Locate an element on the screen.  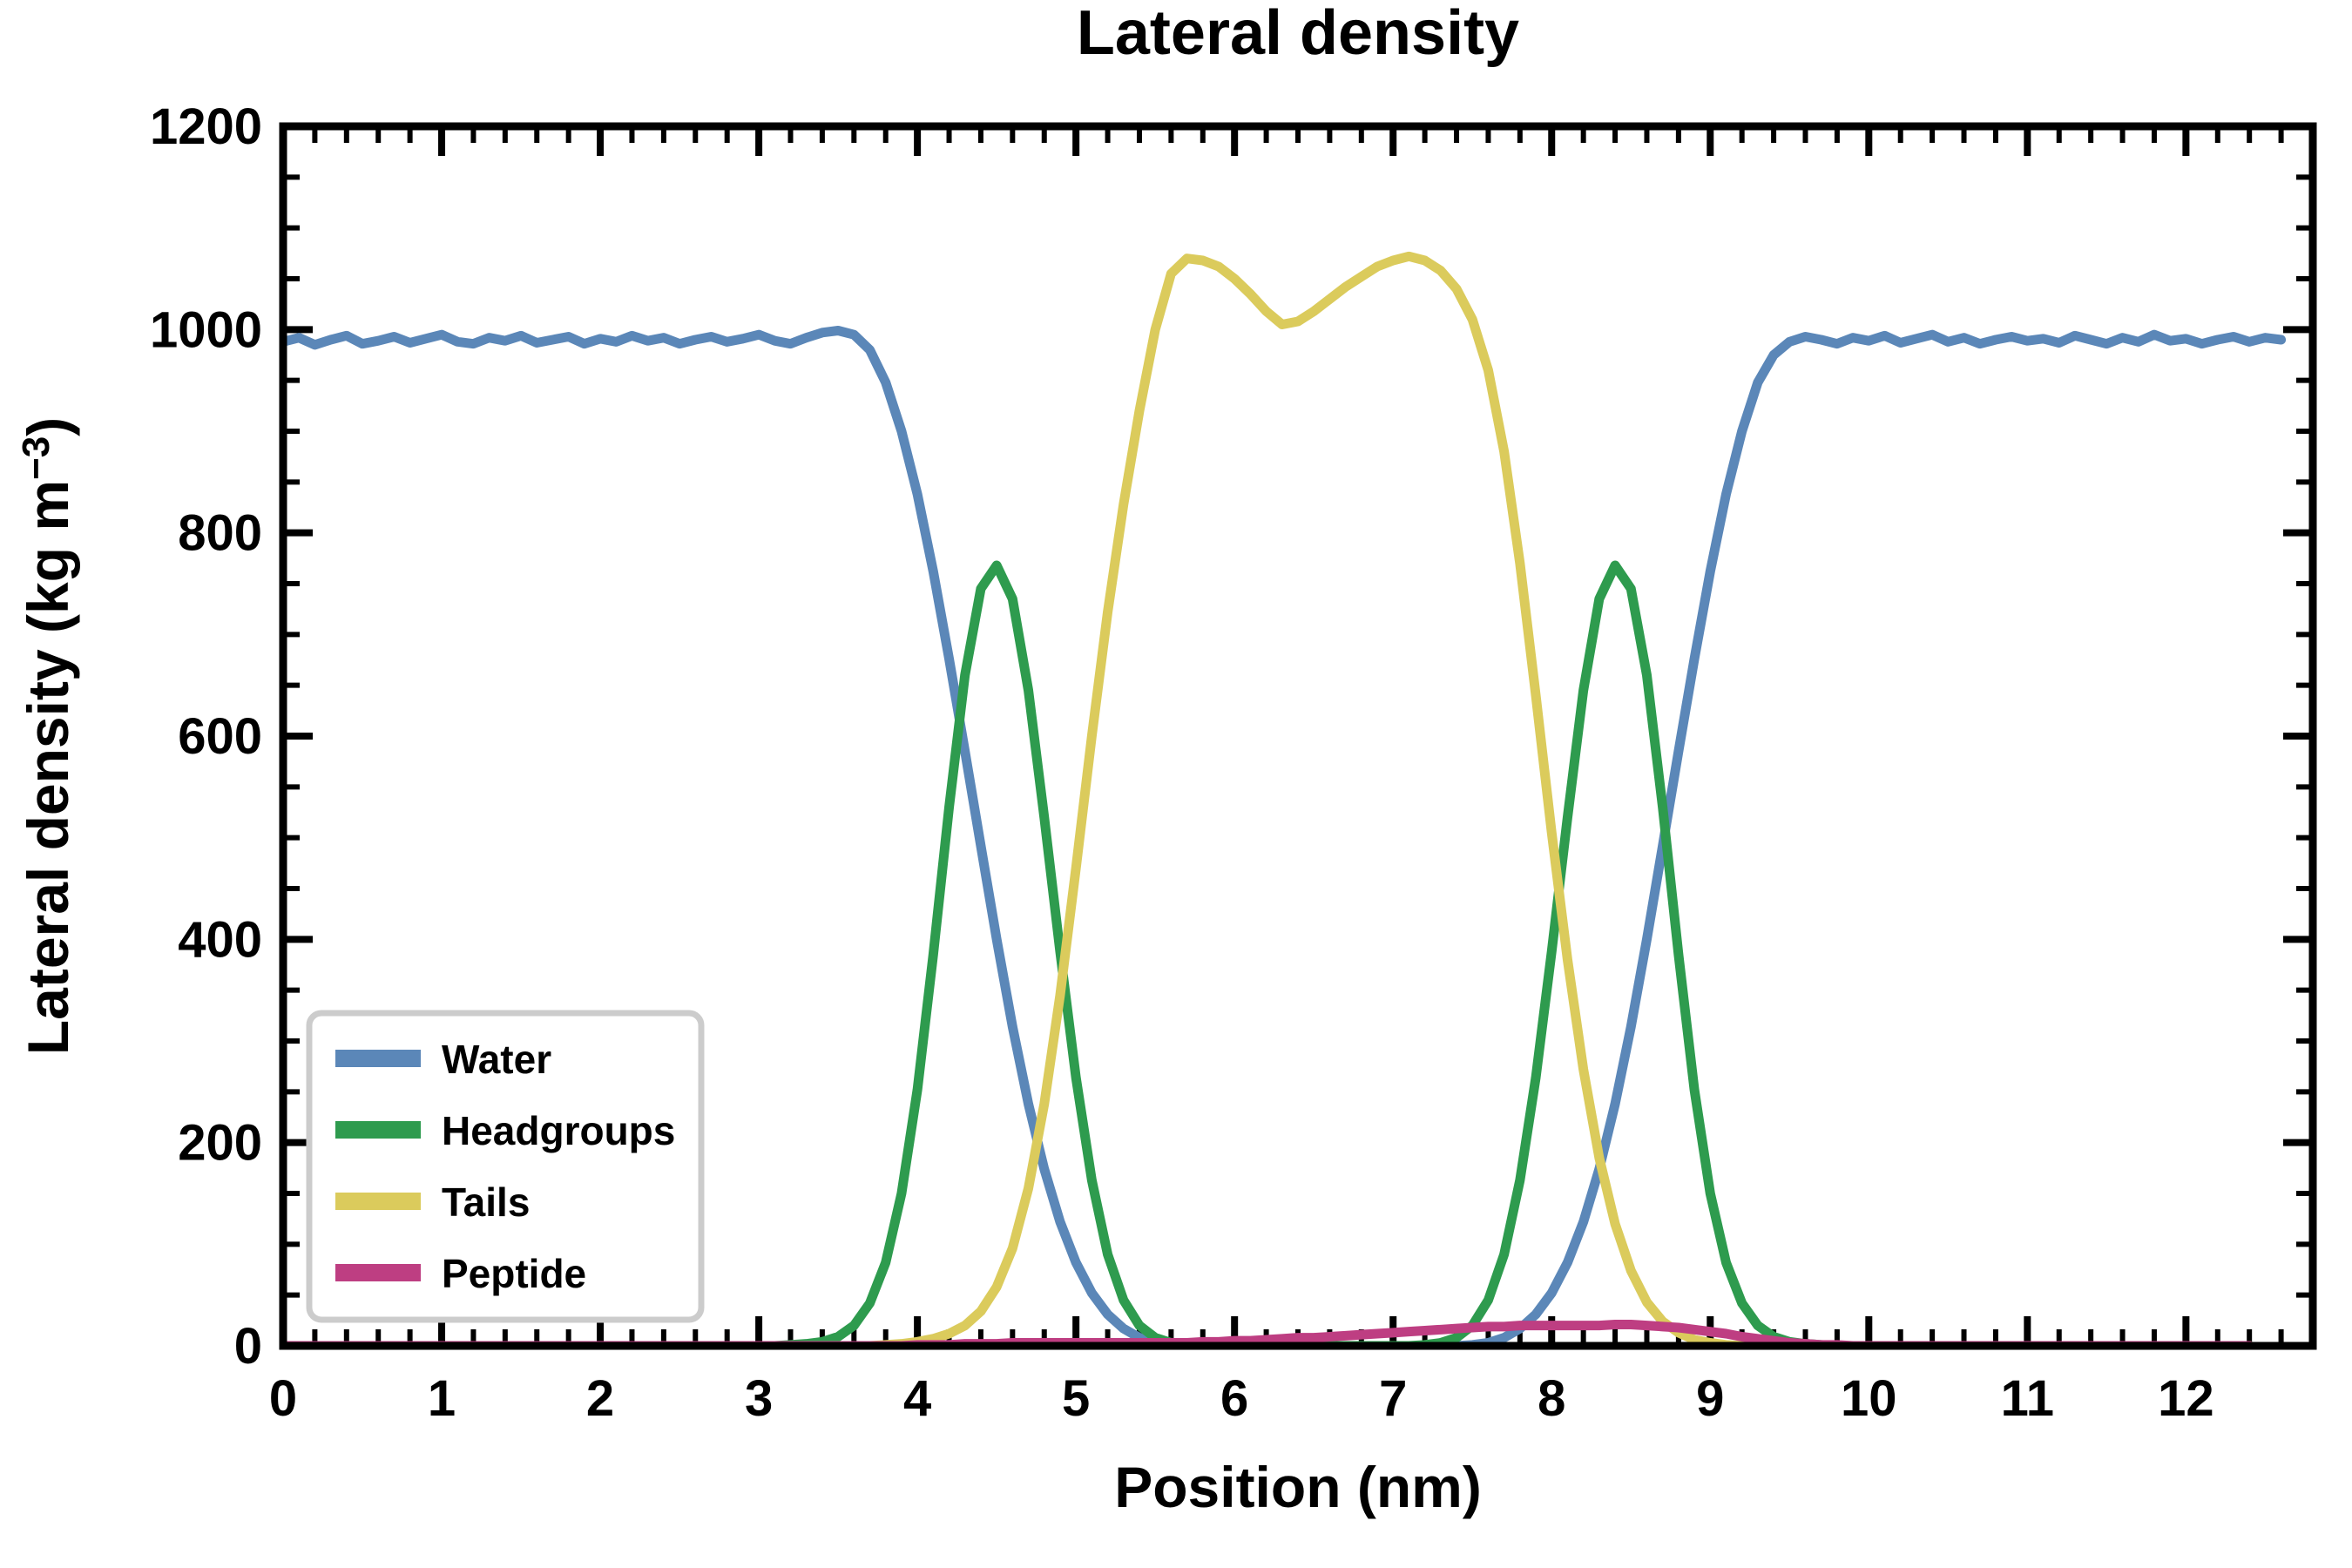
curve-peptide is located at coordinates (1268, 1333).